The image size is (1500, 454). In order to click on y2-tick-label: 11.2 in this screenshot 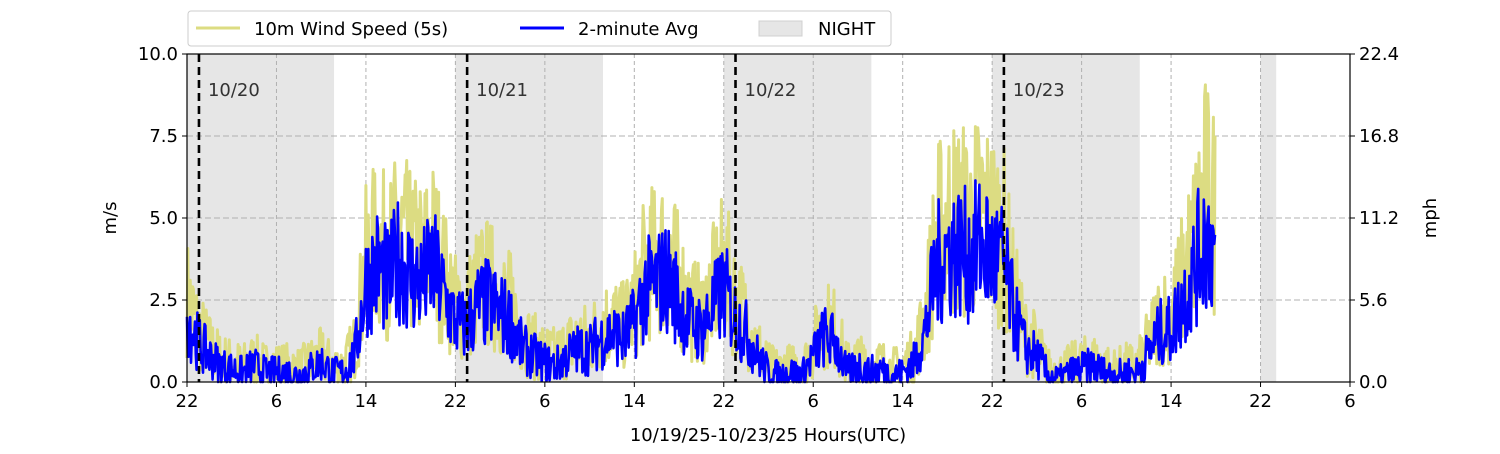, I will do `click(1379, 218)`.